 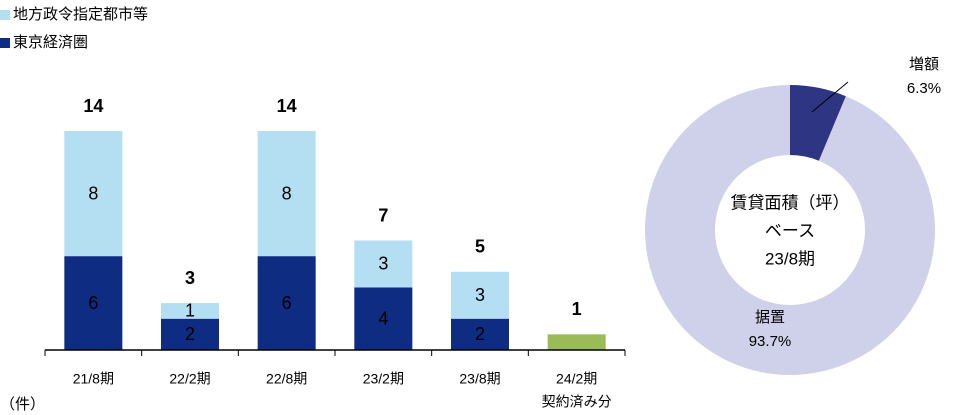 I want to click on segment-label: 4, so click(x=383, y=318).